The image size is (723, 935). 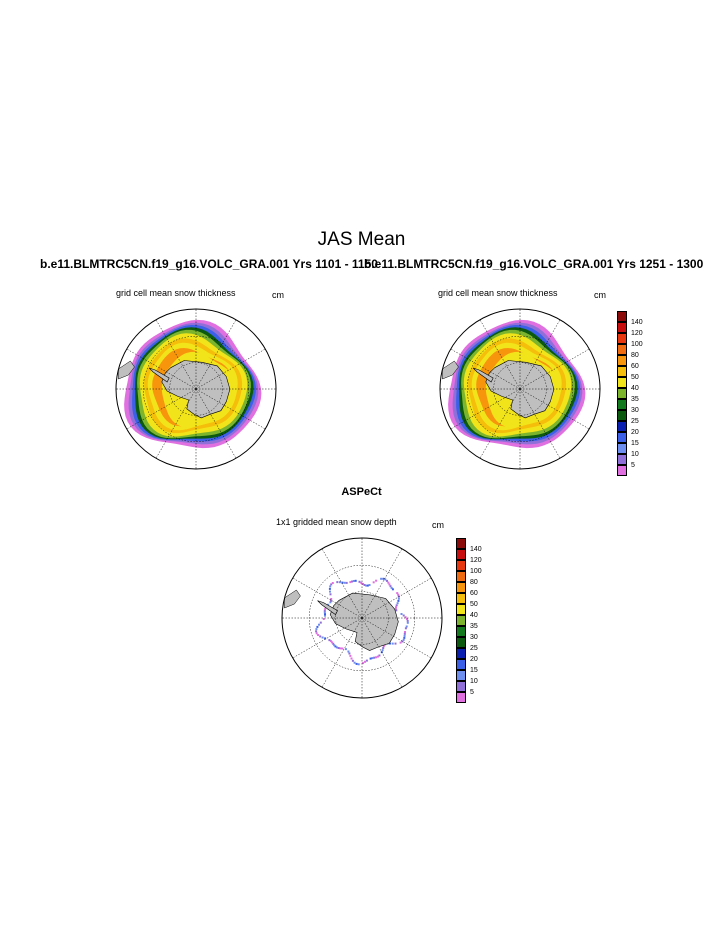 I want to click on map-obs-peninsula, so click(x=327, y=608).